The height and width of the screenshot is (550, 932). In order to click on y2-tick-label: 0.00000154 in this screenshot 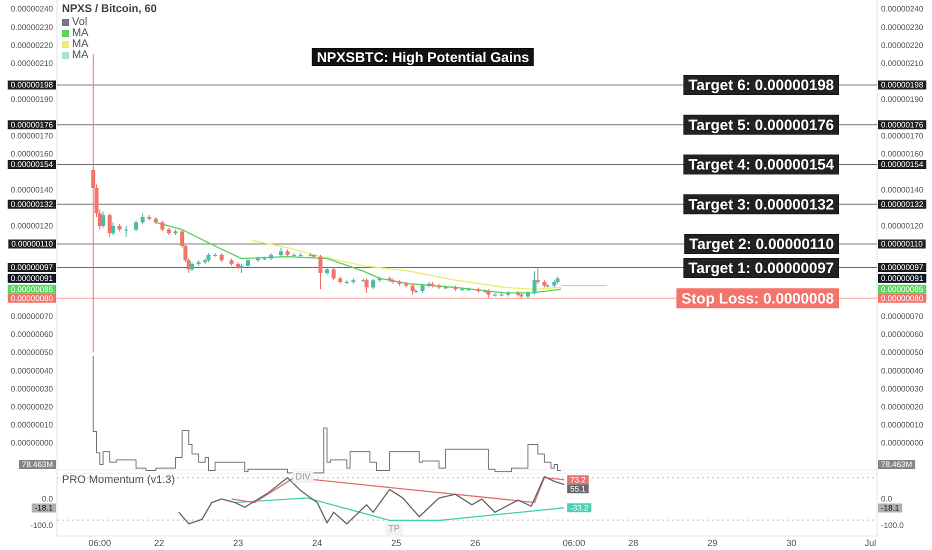, I will do `click(902, 165)`.